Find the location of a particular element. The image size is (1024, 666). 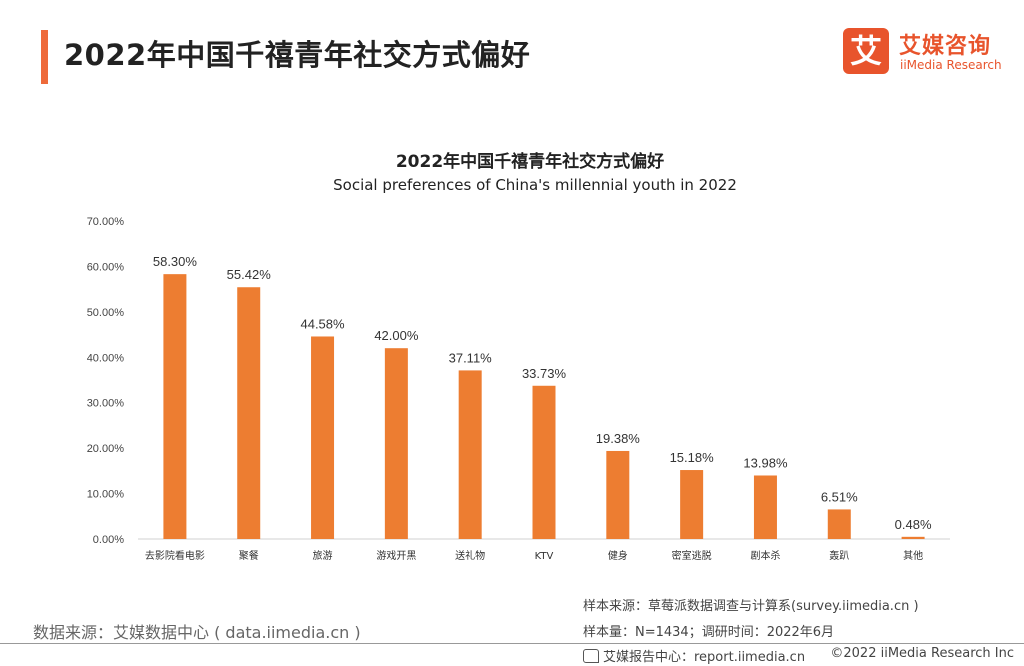

data-label: 44.58% is located at coordinates (322, 323).